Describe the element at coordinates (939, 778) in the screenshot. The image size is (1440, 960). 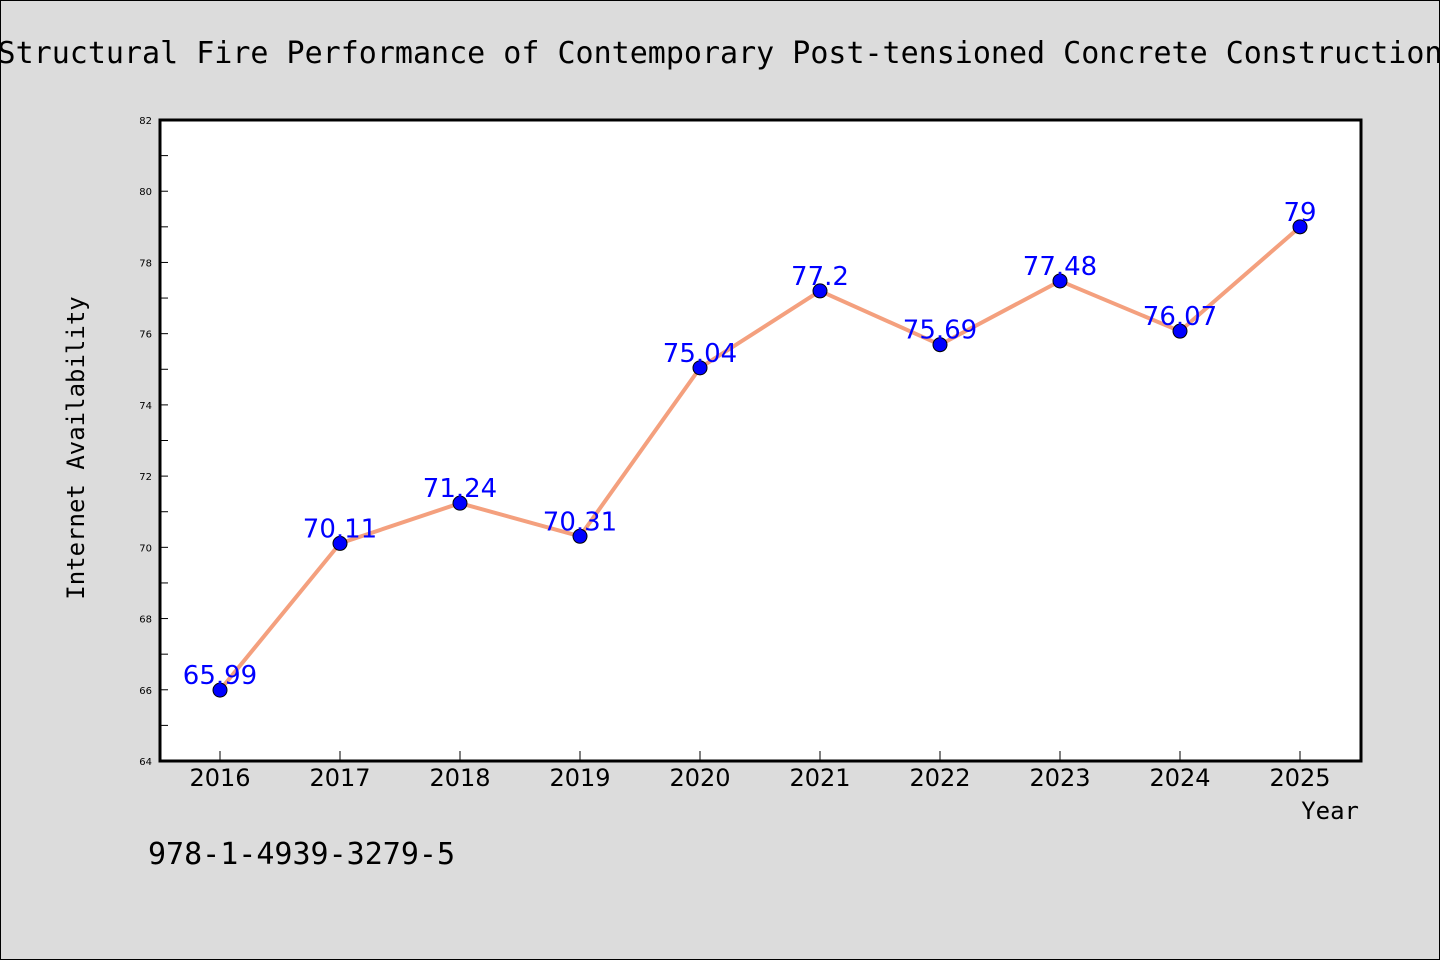
I see `x-tick-label: 2022` at that location.